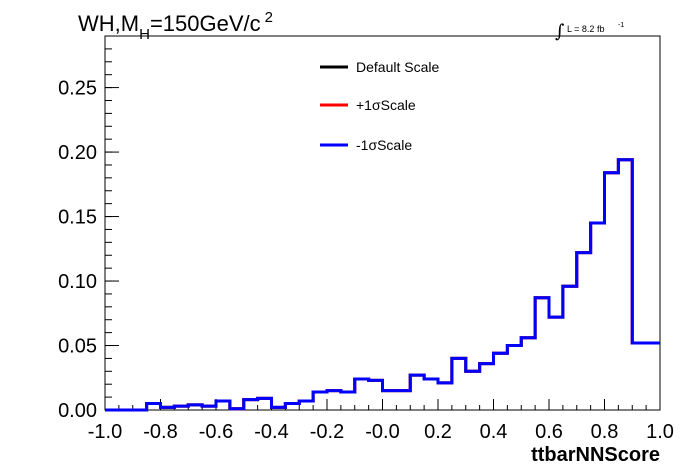 This screenshot has width=696, height=472. I want to click on legend-label-minus1sigma: -1σScale, so click(384, 145).